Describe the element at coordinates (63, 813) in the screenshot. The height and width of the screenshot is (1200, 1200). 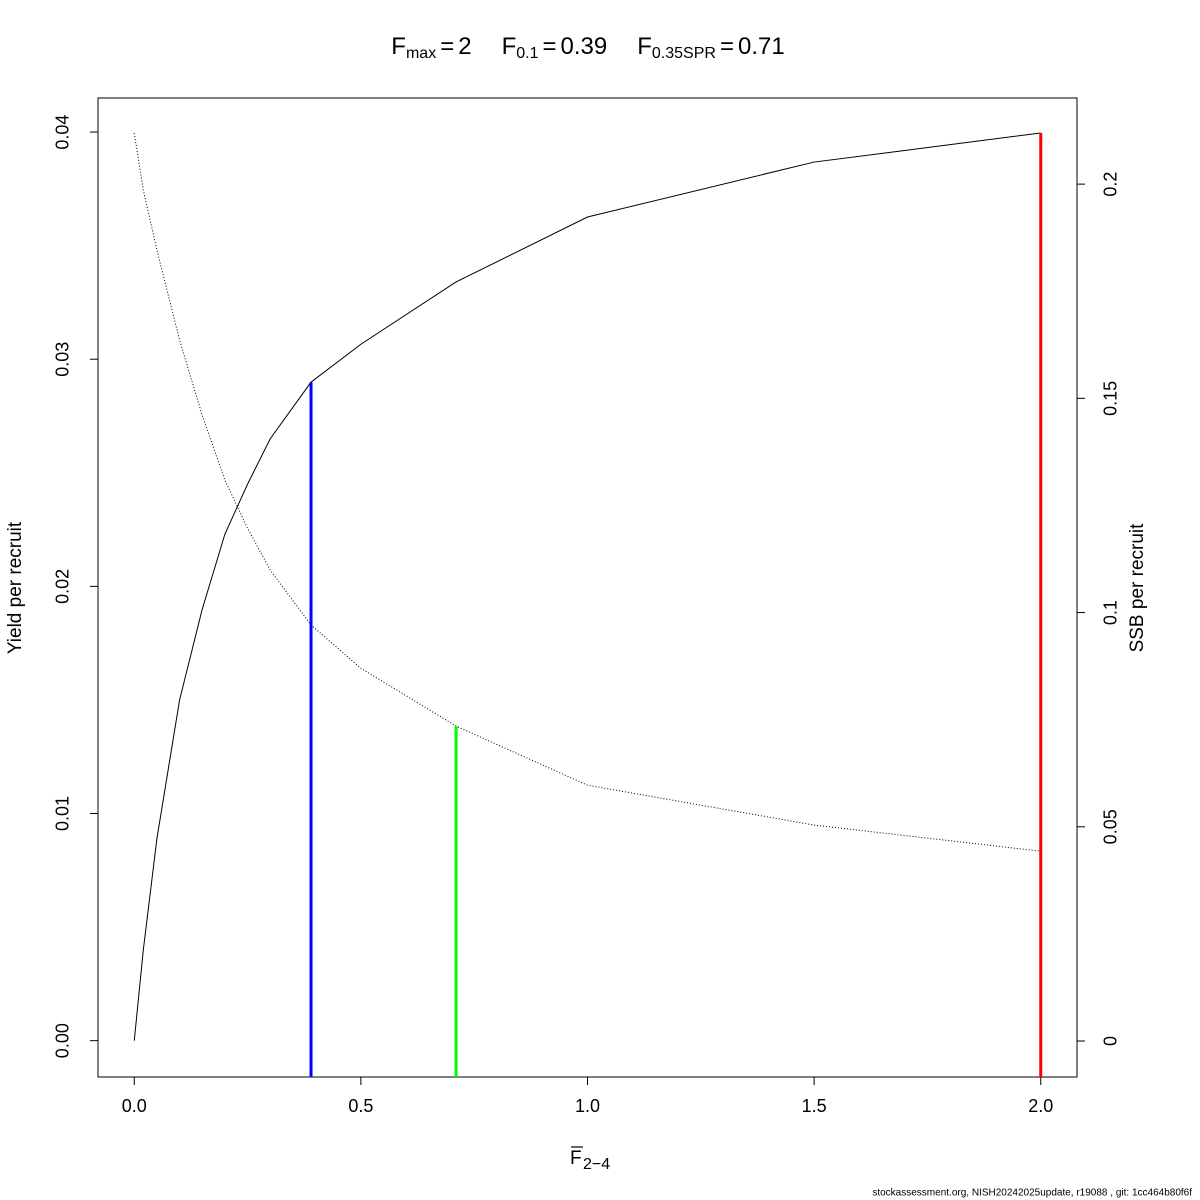
I see `y-tick-label: 0.01` at that location.